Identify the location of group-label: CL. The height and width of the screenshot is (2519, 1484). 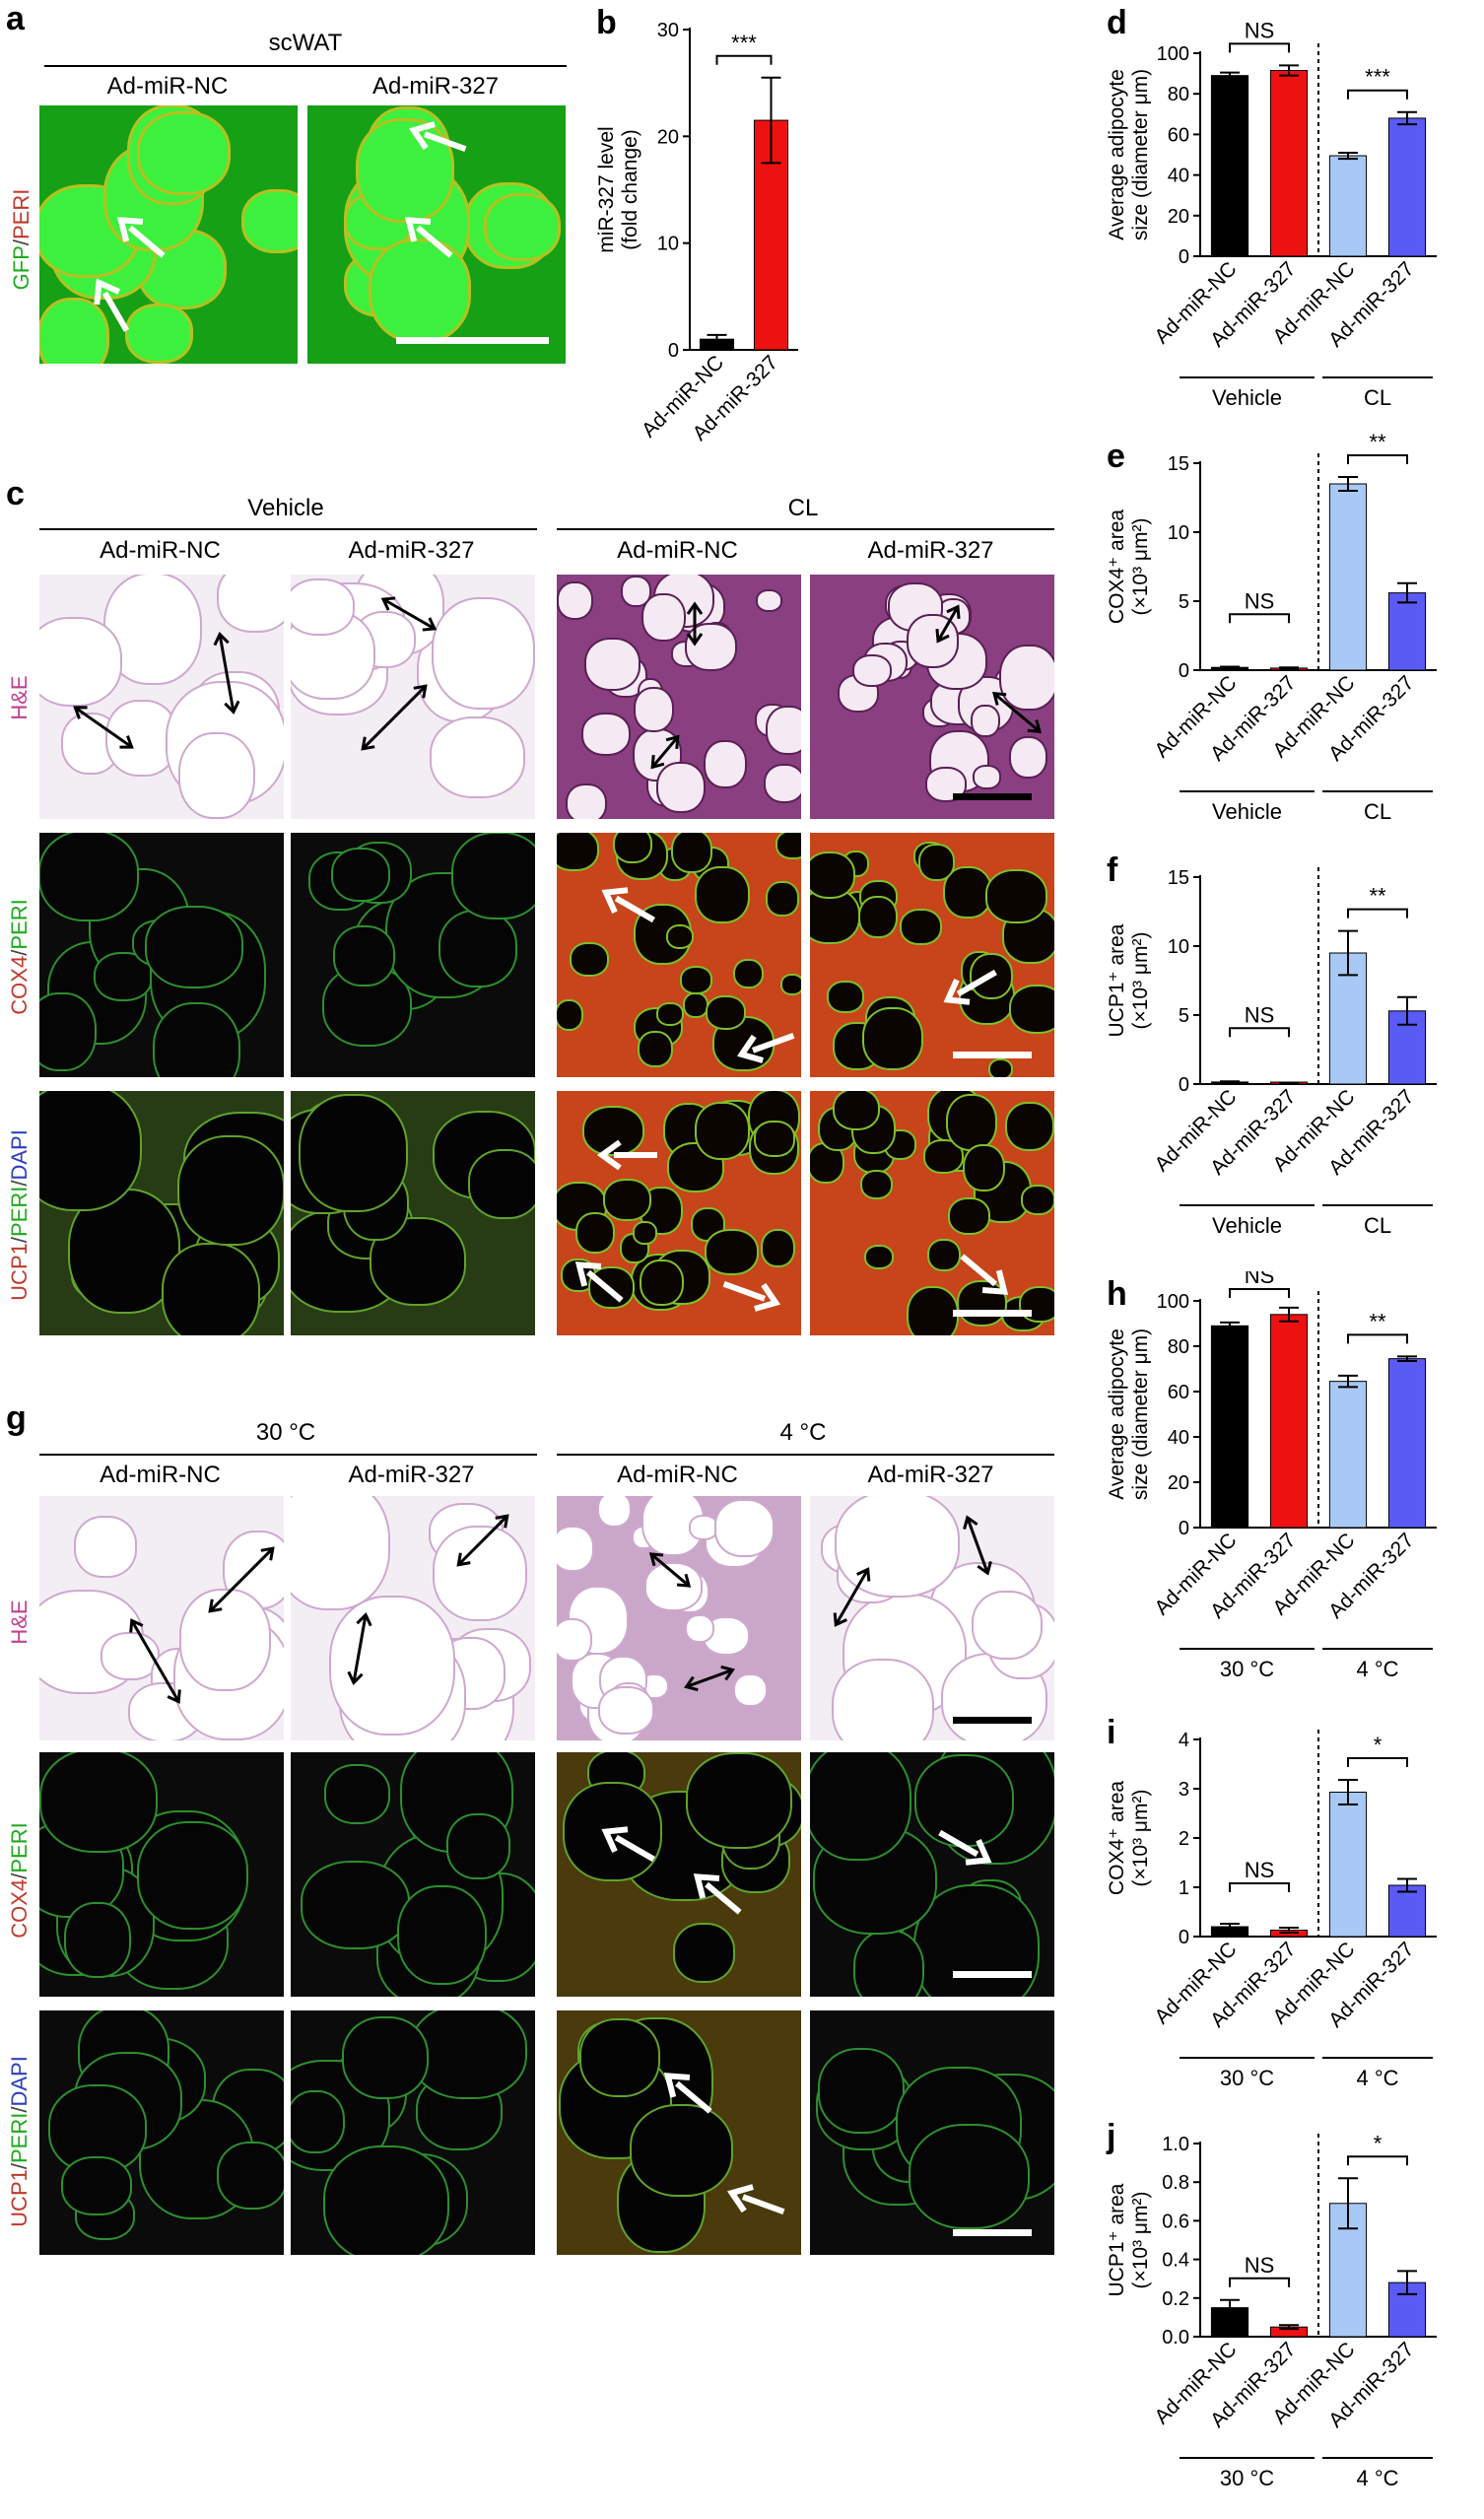
(1377, 1225).